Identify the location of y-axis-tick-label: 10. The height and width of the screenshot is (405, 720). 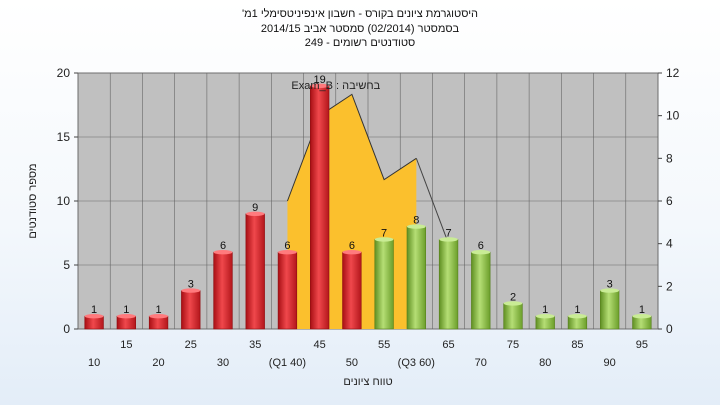
(64, 201).